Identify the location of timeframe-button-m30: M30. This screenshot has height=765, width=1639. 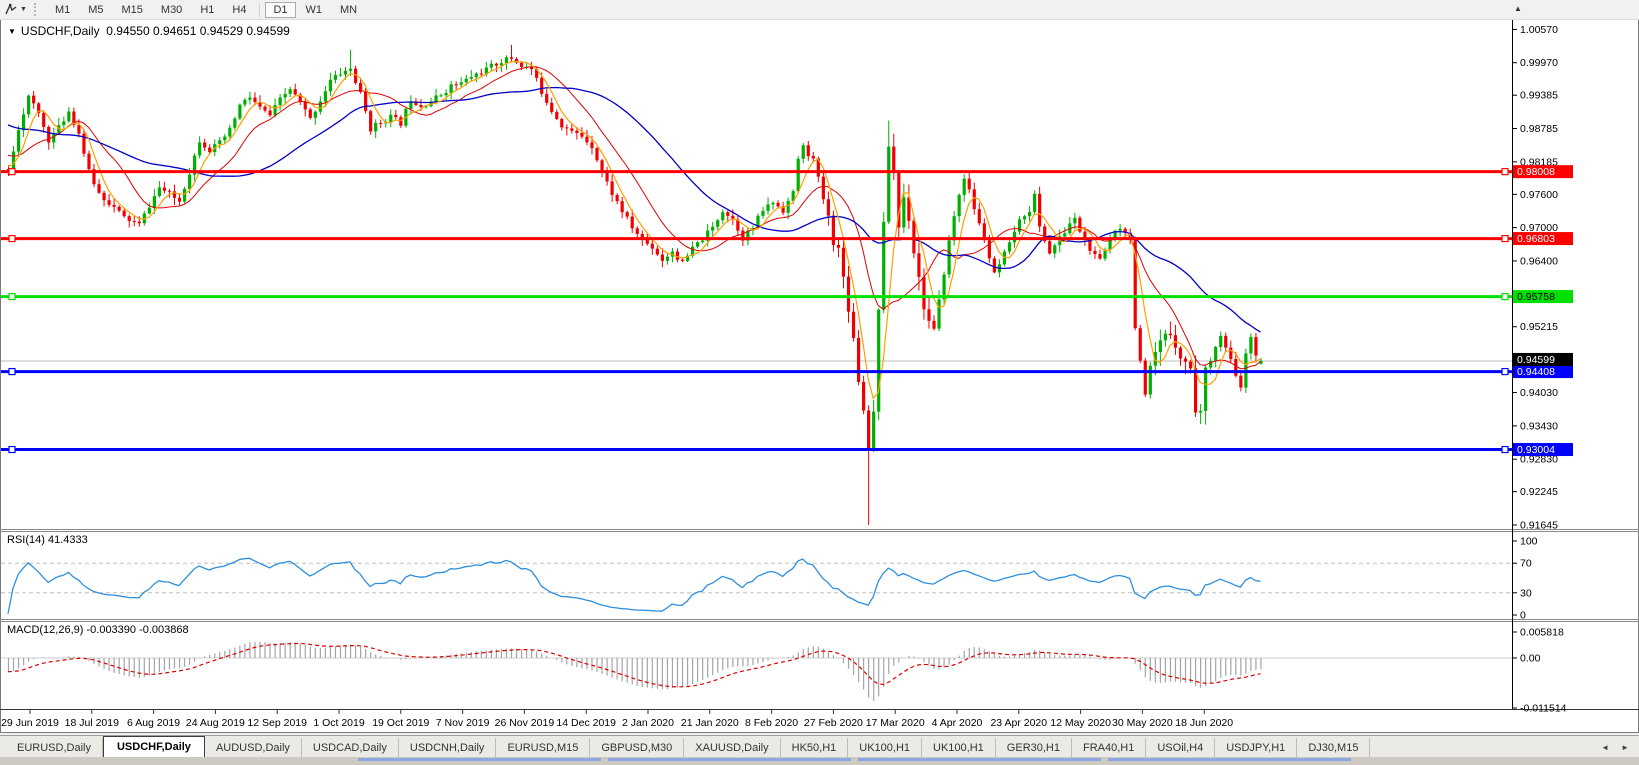
(171, 9).